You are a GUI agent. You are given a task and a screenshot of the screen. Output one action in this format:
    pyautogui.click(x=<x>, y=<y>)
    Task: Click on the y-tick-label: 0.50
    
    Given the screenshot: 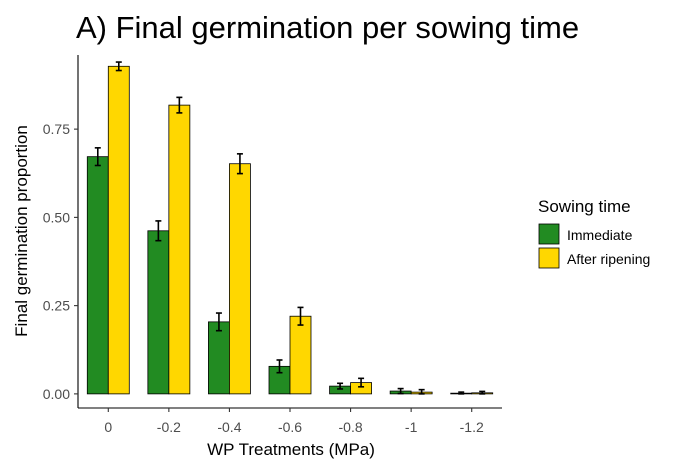 What is the action you would take?
    pyautogui.click(x=56, y=217)
    